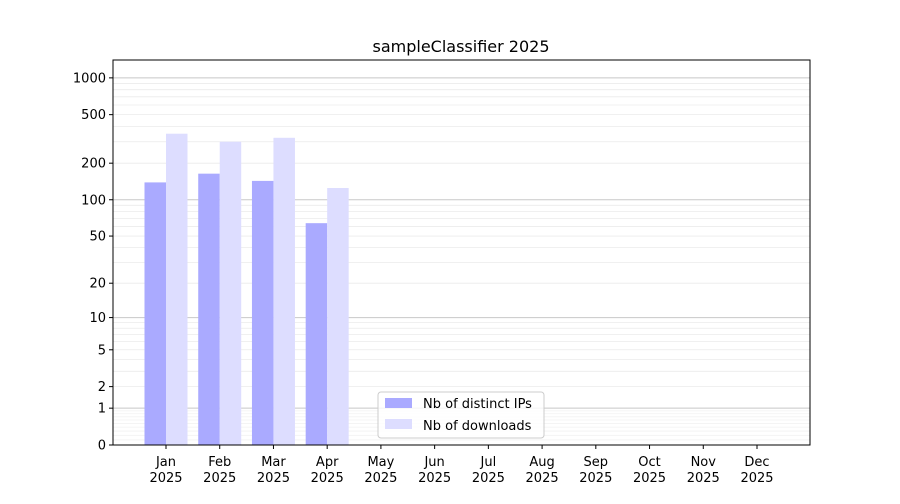  Describe the element at coordinates (89, 78) in the screenshot. I see `y-tick-label: 1000` at that location.